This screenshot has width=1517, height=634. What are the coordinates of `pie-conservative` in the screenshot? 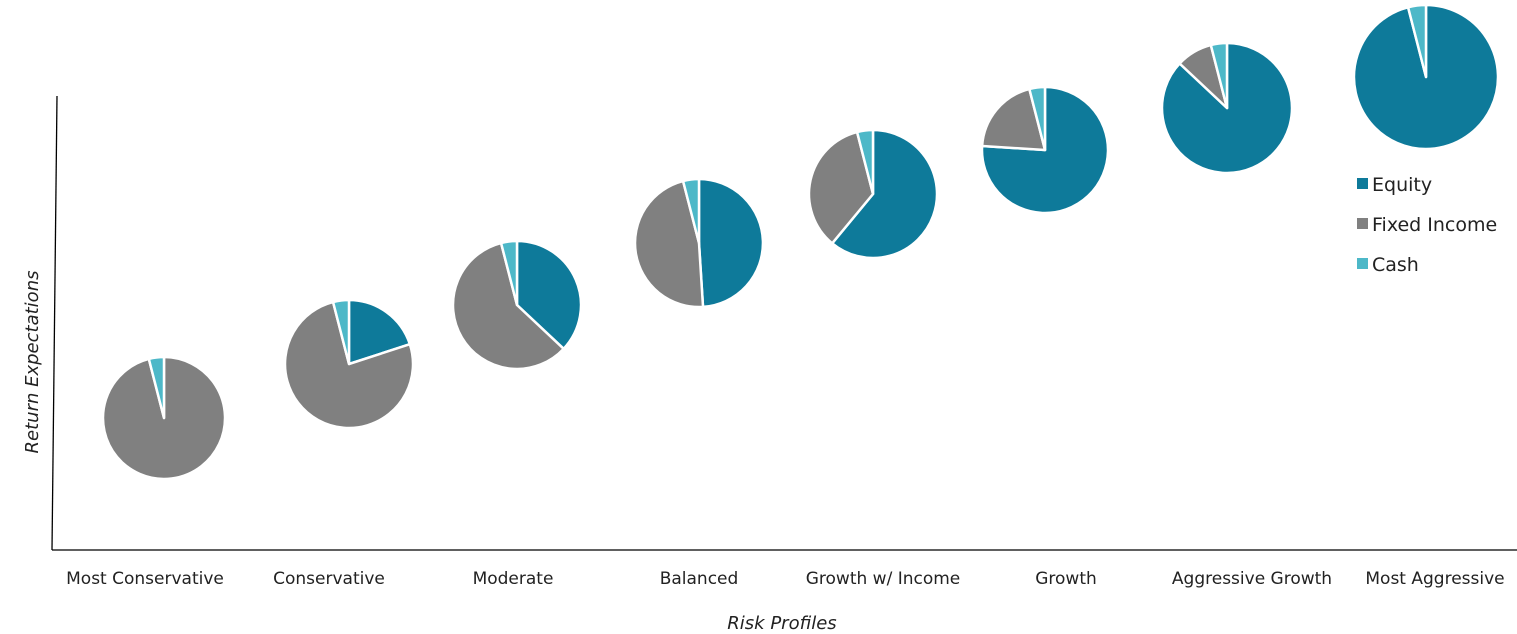 It's located at (349, 364).